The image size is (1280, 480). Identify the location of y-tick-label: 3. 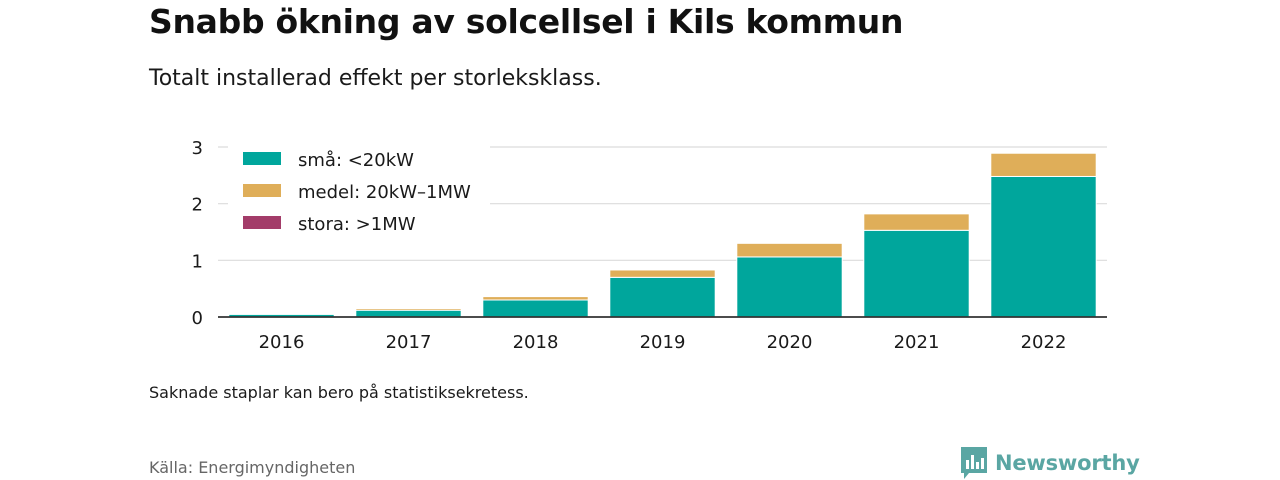
(197, 148).